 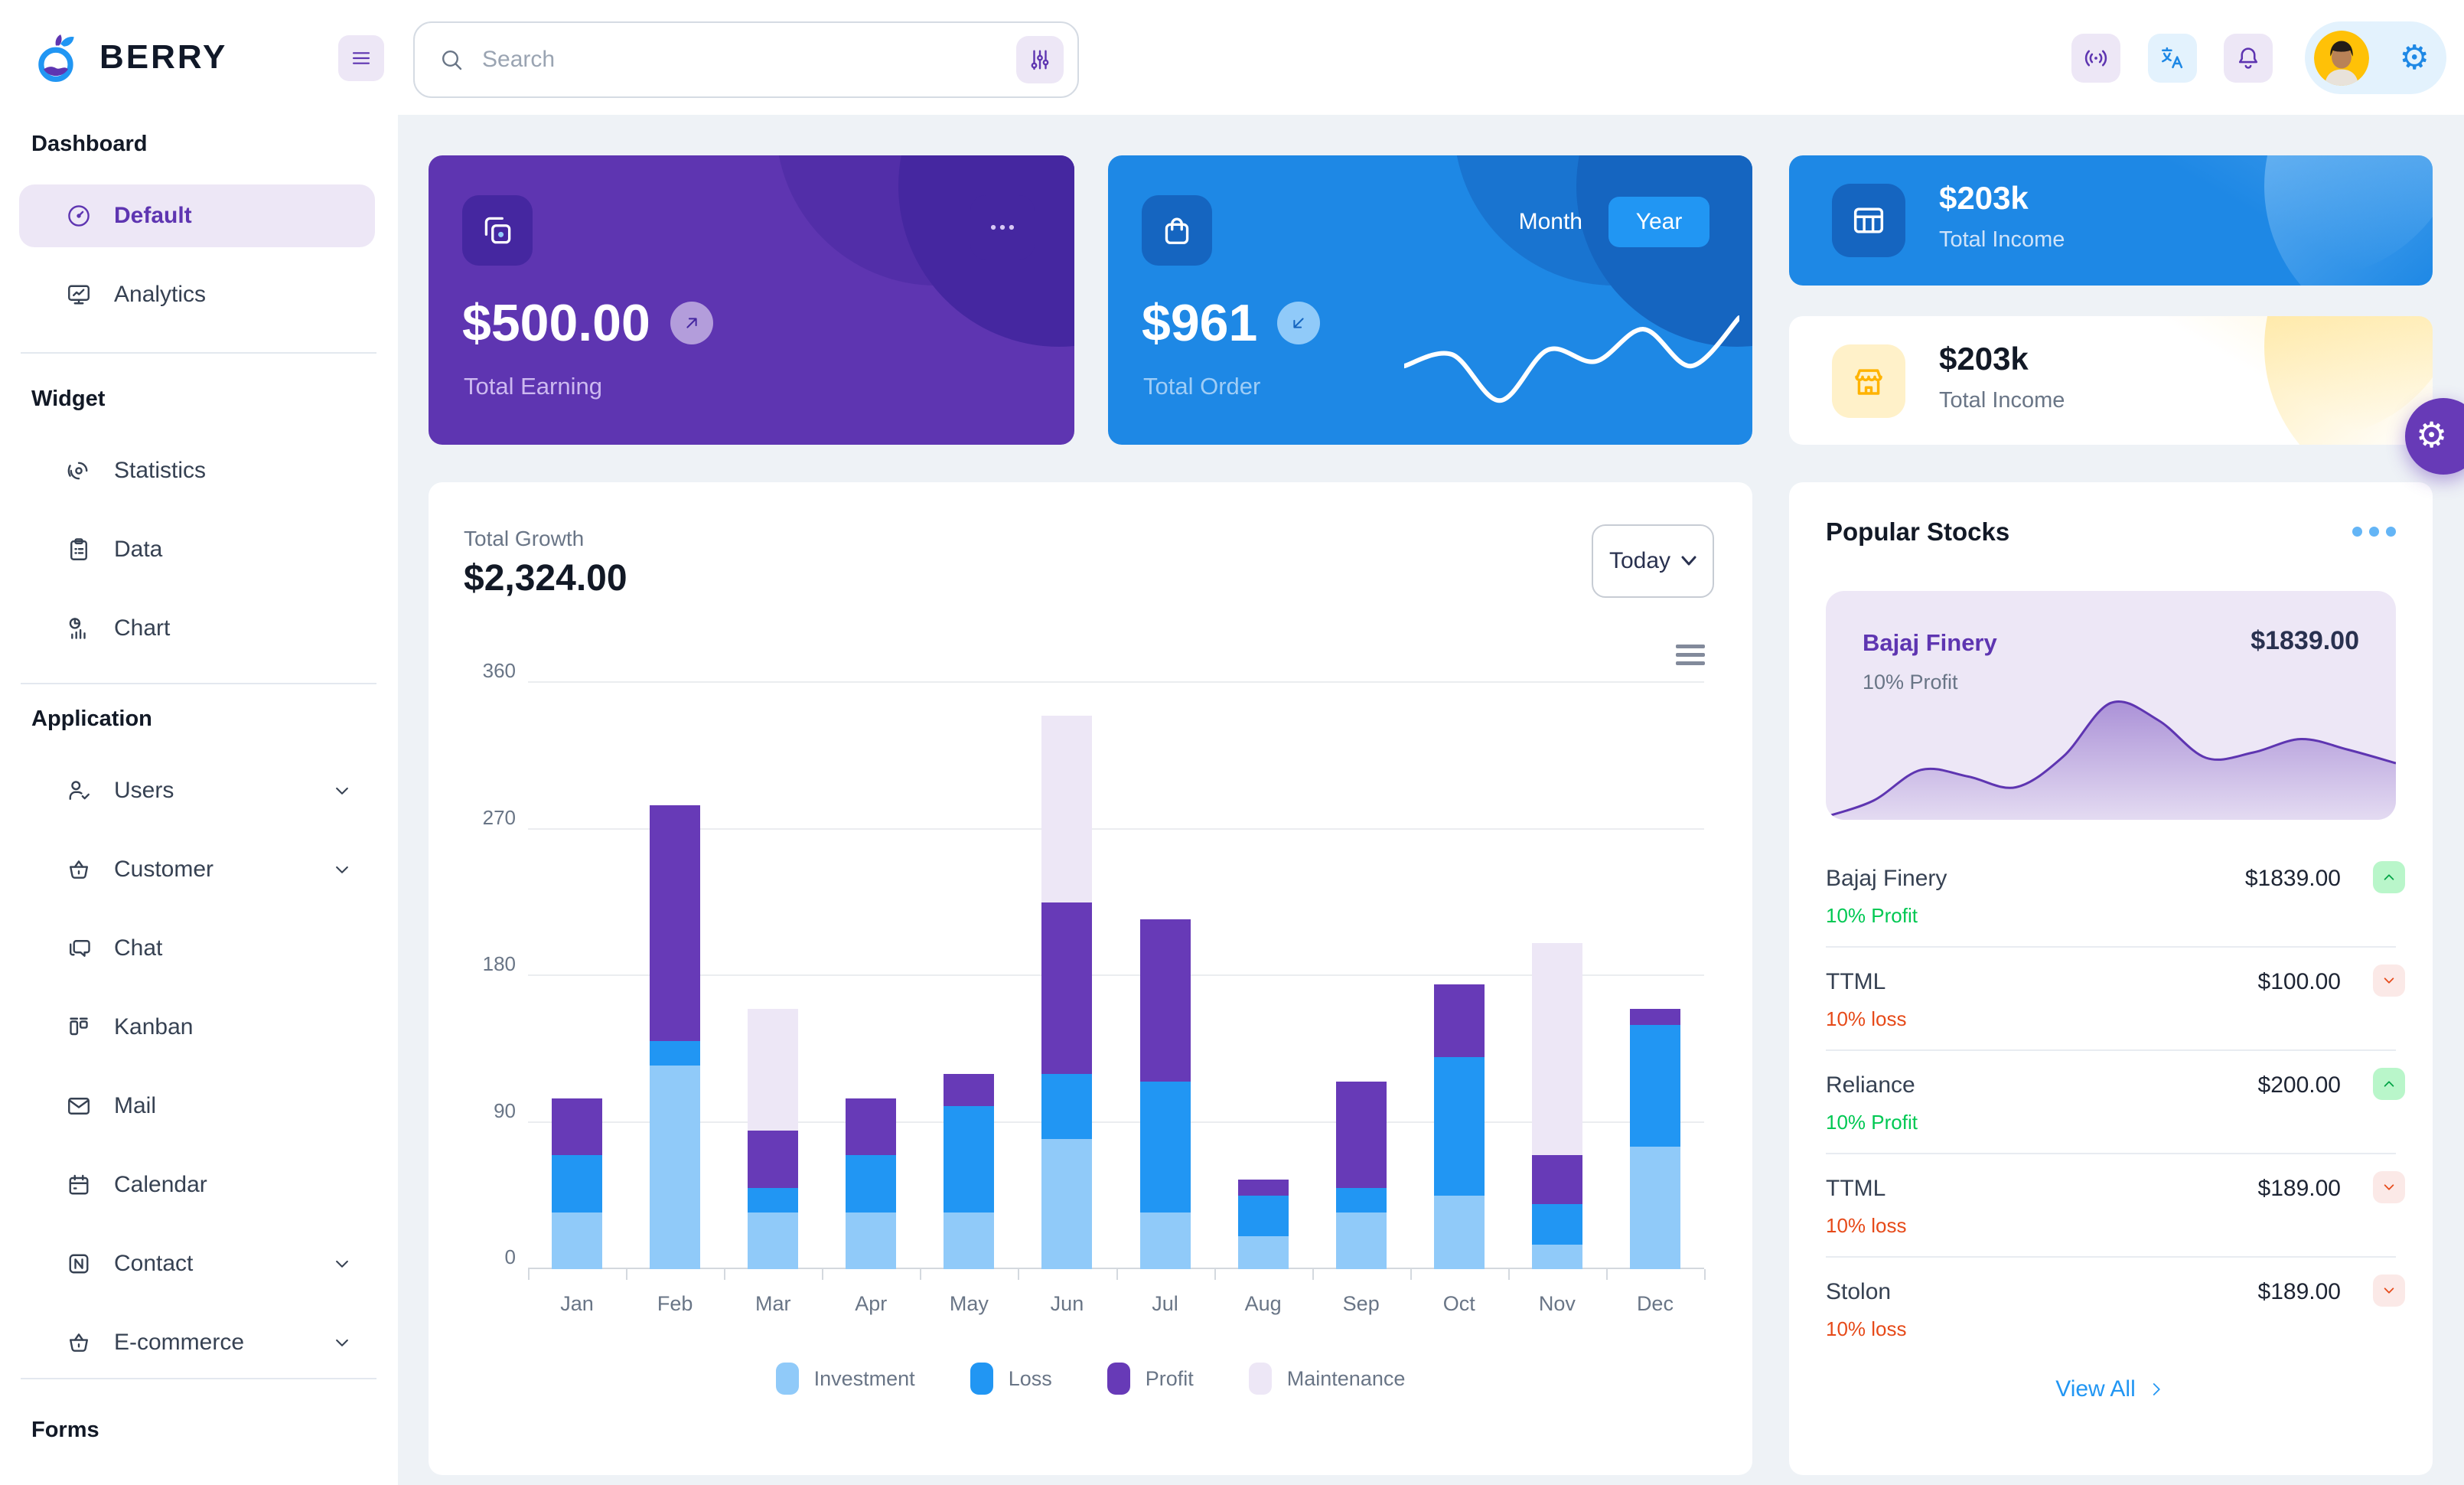 What do you see at coordinates (2111, 1389) in the screenshot?
I see `view-all-link: View All` at bounding box center [2111, 1389].